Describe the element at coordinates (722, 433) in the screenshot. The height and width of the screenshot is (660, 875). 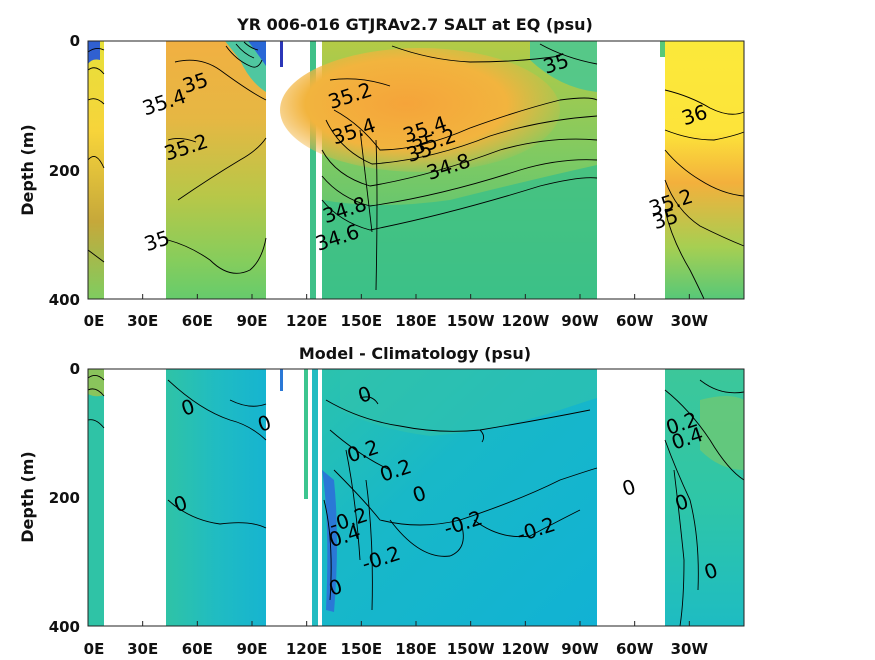
I see `atlantic-positive-patch` at that location.